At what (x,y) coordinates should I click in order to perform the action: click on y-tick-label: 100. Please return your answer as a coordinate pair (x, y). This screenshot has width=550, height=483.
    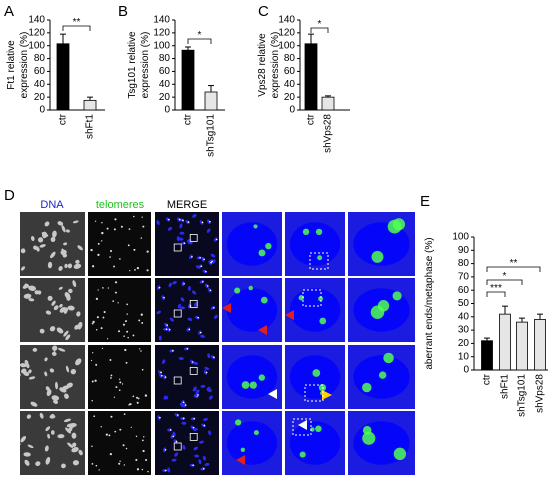
    Looking at the image, I should click on (286, 45).